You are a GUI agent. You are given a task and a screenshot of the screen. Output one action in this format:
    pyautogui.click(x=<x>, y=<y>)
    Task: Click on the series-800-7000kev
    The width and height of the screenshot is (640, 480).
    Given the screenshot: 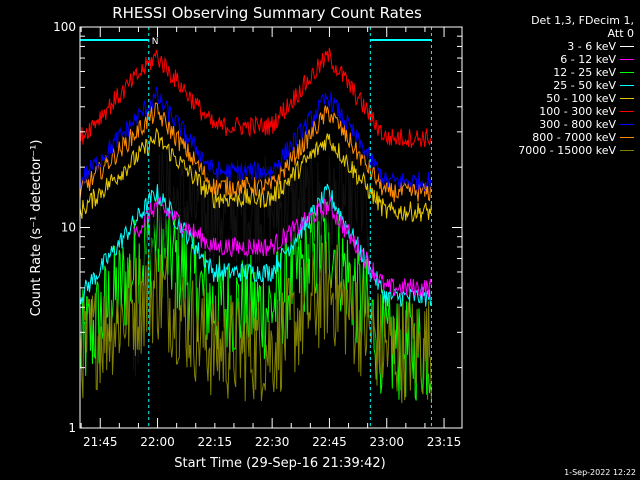 What is the action you would take?
    pyautogui.click(x=255, y=152)
    